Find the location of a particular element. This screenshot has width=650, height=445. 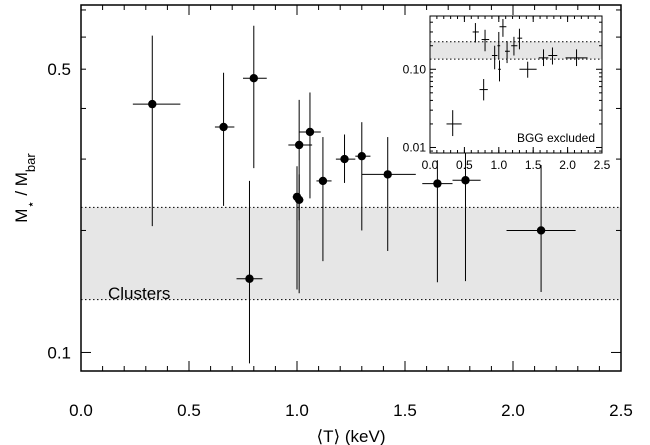

main-x-tick-label: 1.0 is located at coordinates (297, 410).